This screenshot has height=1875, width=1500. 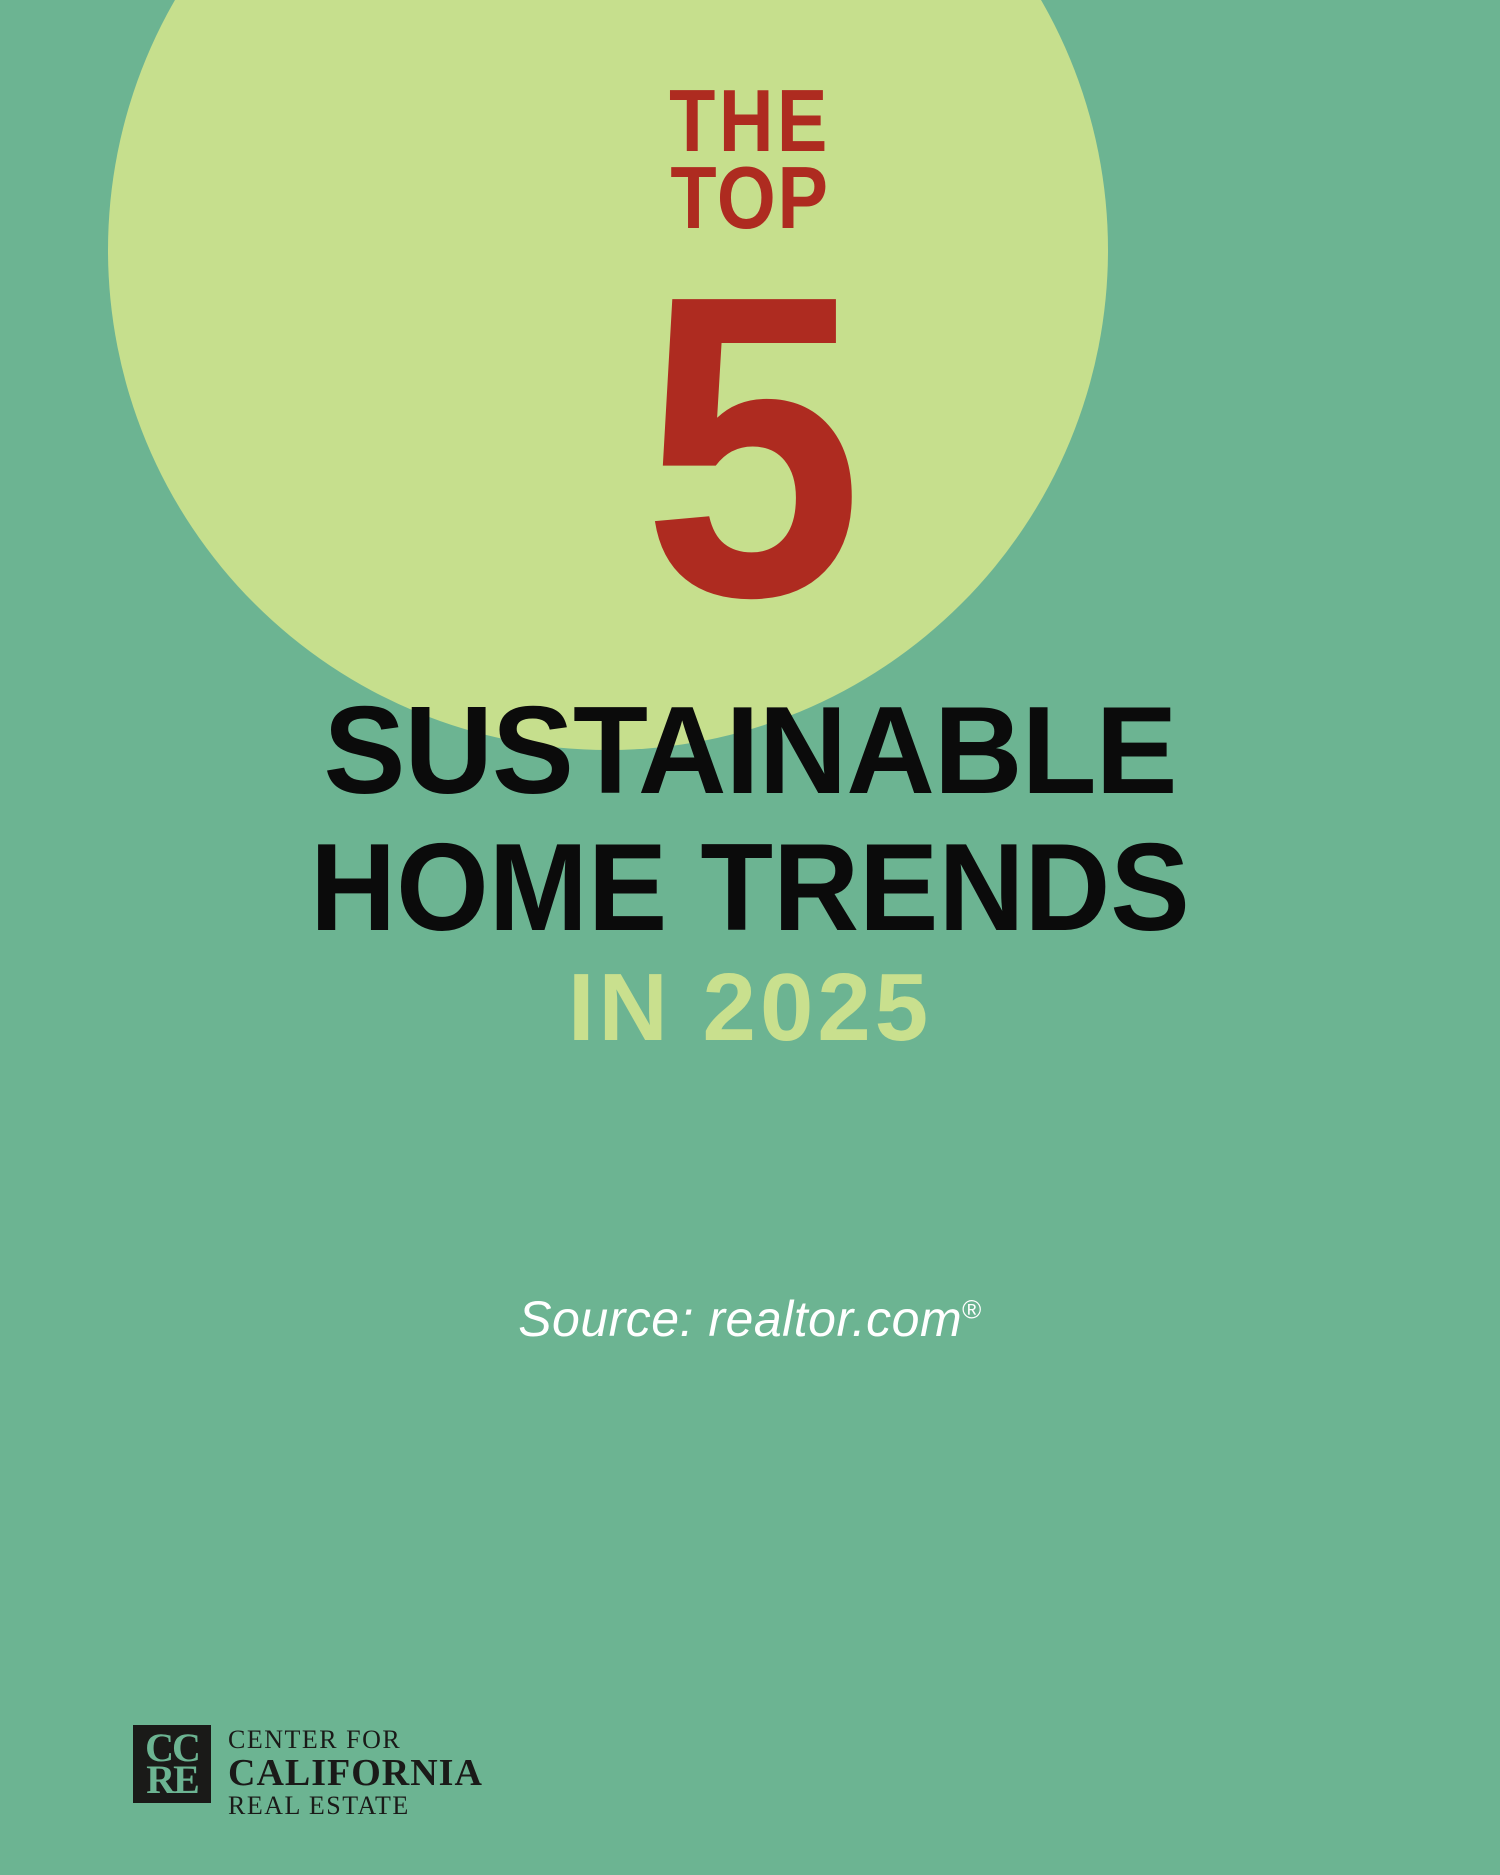 I want to click on ccre-logo-mark-line-2: RE, so click(x=173, y=1779).